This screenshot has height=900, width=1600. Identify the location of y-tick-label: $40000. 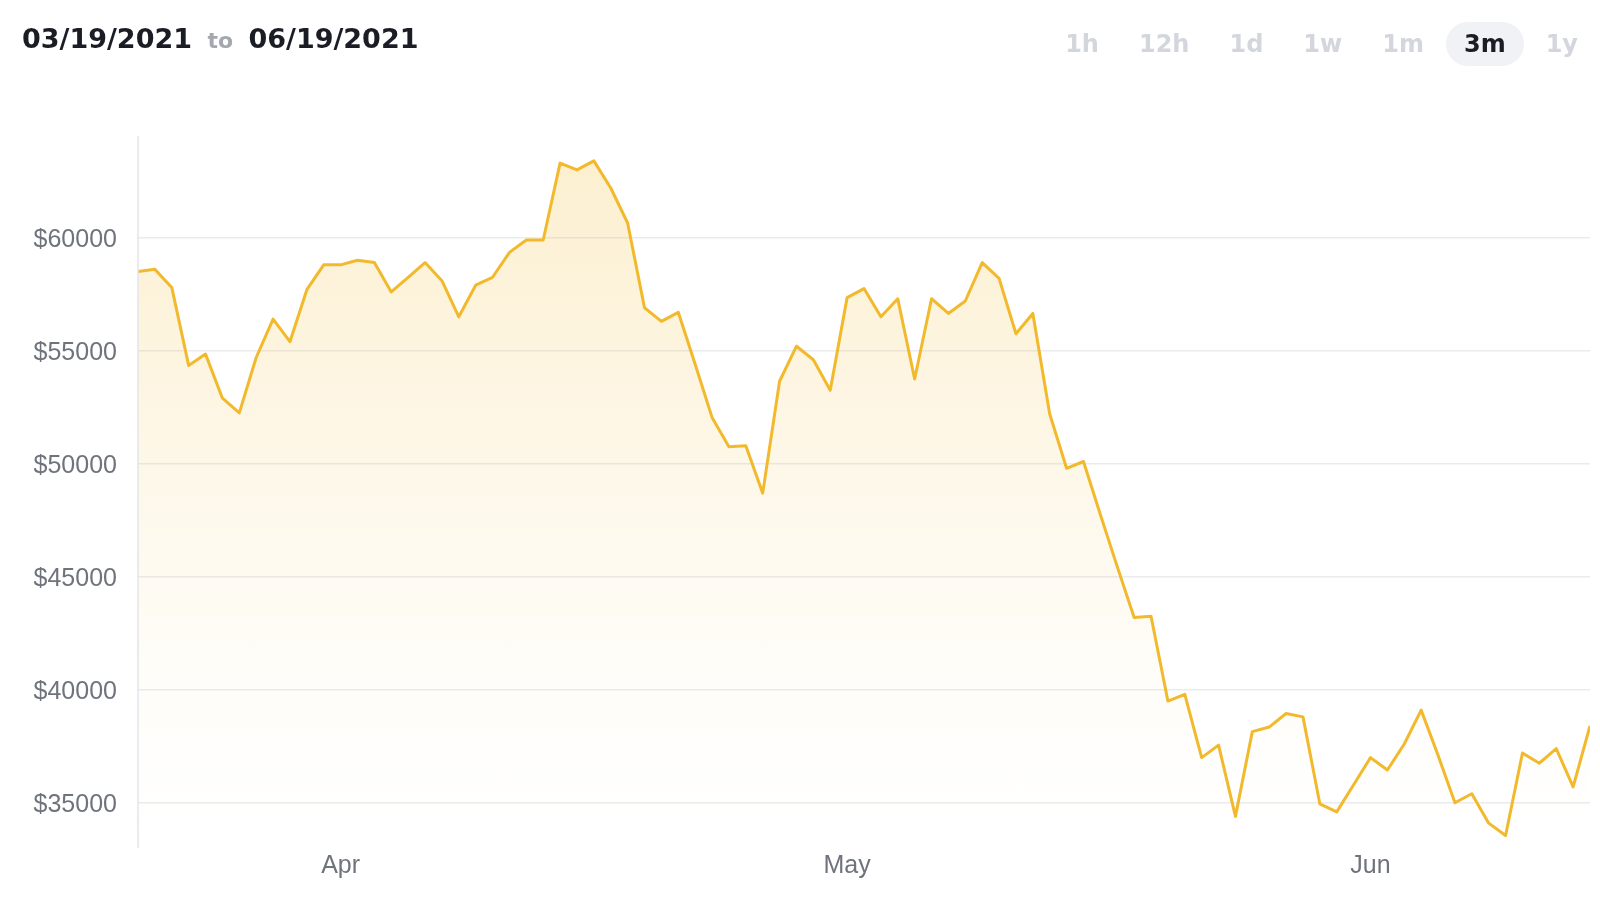
(75, 689).